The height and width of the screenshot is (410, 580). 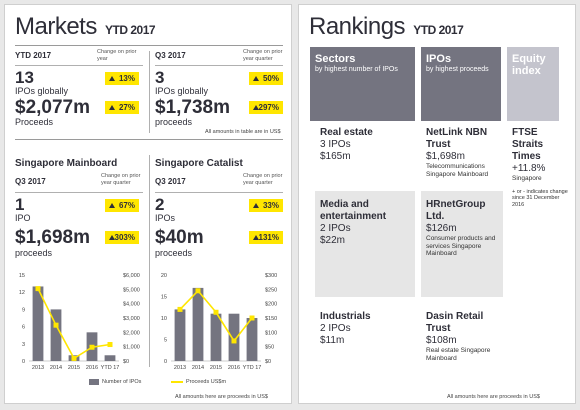 I want to click on ytd-proceeds-value: $2,077m, so click(x=53, y=107).